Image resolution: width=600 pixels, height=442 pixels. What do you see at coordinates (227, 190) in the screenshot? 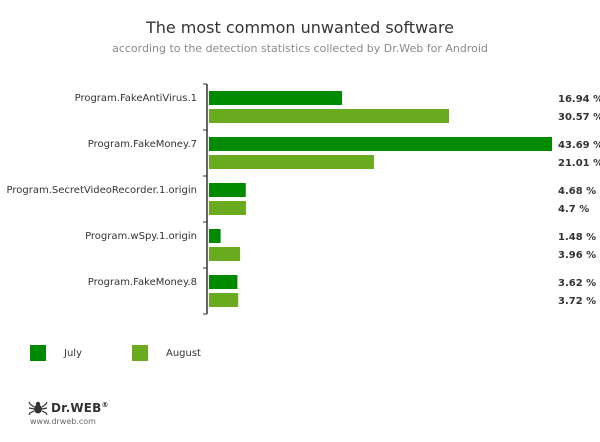
I see `bar-july-program-secretvideorecorder-1-origin` at bounding box center [227, 190].